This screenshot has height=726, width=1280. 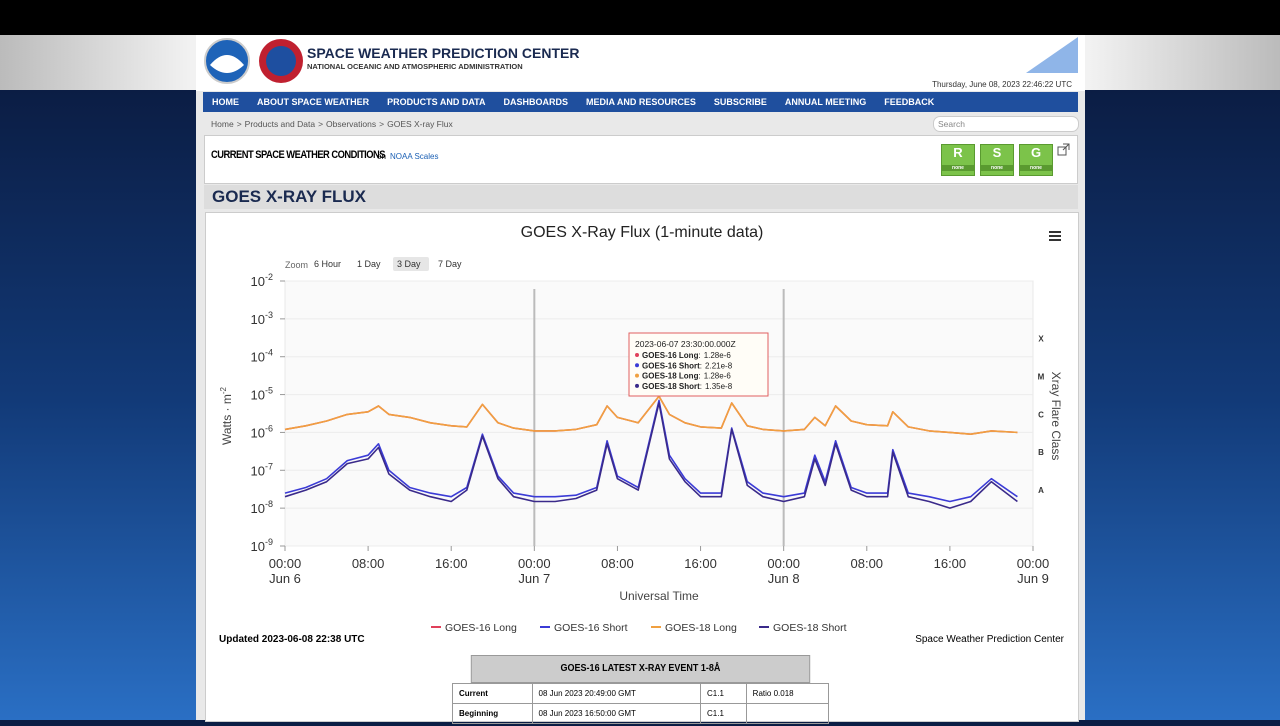 I want to click on nav-item: PRODUCTS AND DATA, so click(x=436, y=102).